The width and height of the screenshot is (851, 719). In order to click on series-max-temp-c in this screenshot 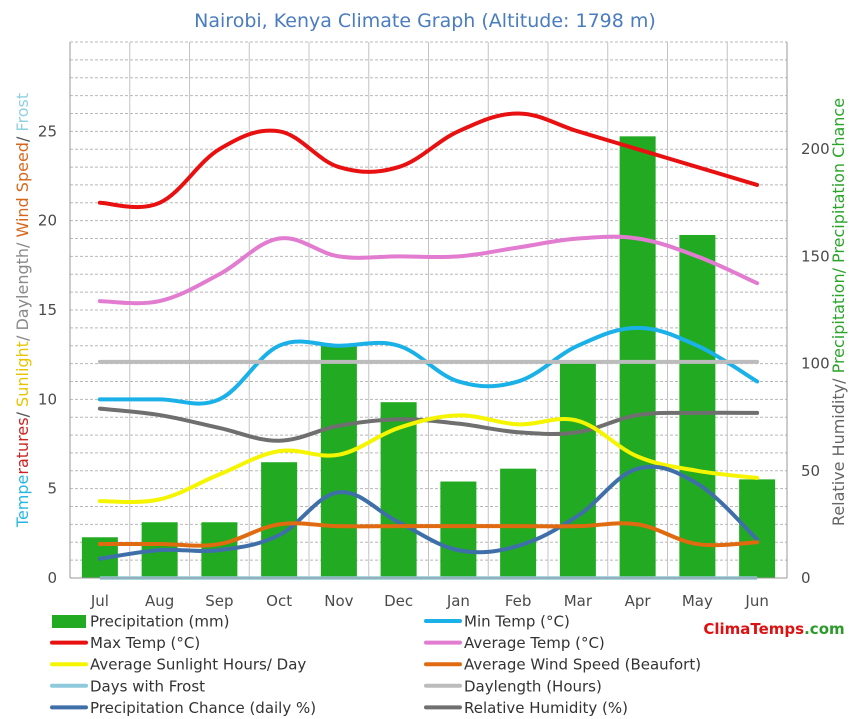, I will do `click(428, 160)`.